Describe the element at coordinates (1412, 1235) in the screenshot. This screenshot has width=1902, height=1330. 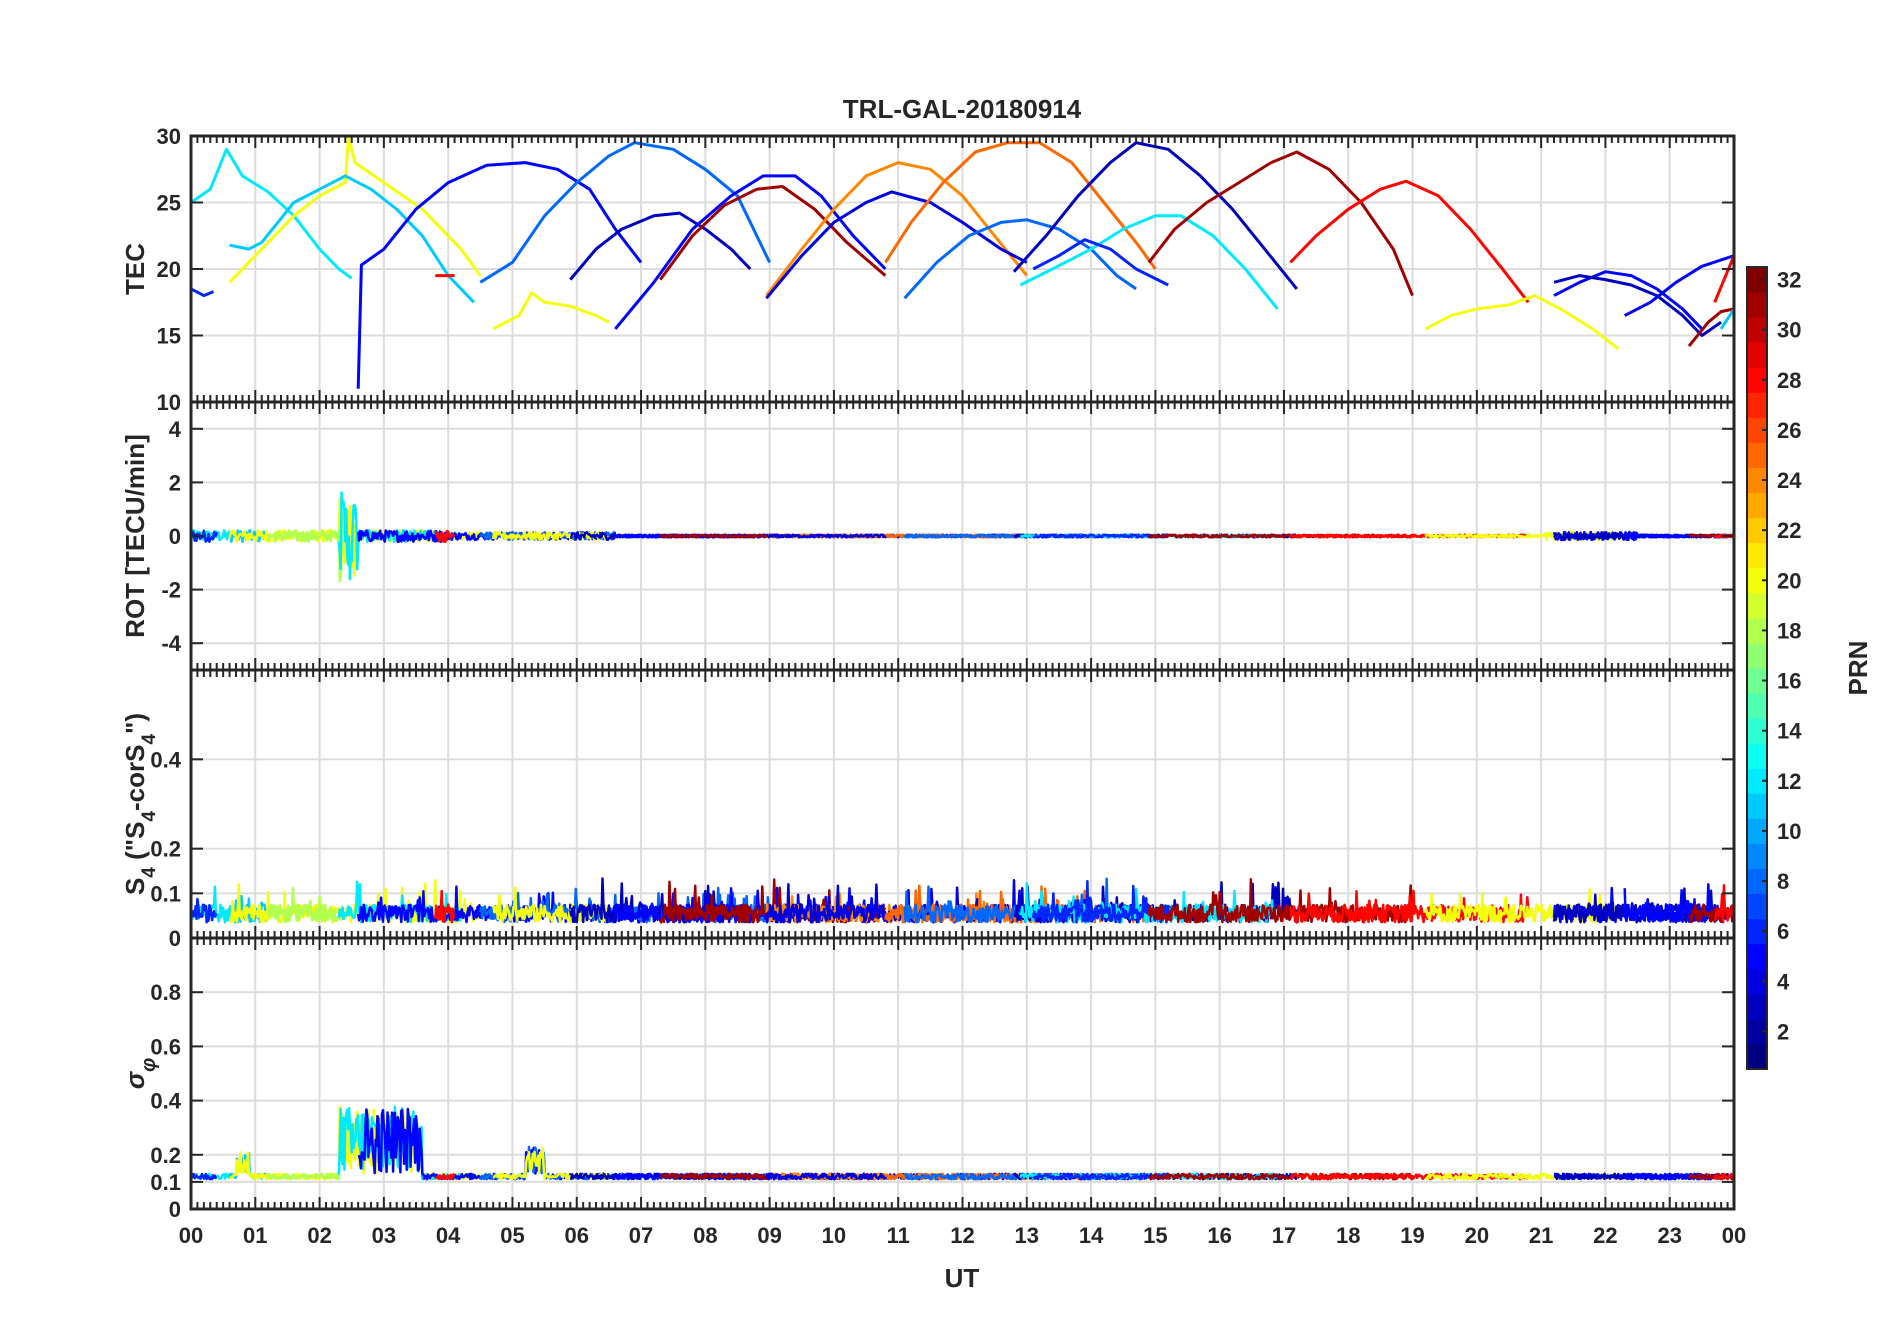
I see `x-tick-label: 19` at that location.